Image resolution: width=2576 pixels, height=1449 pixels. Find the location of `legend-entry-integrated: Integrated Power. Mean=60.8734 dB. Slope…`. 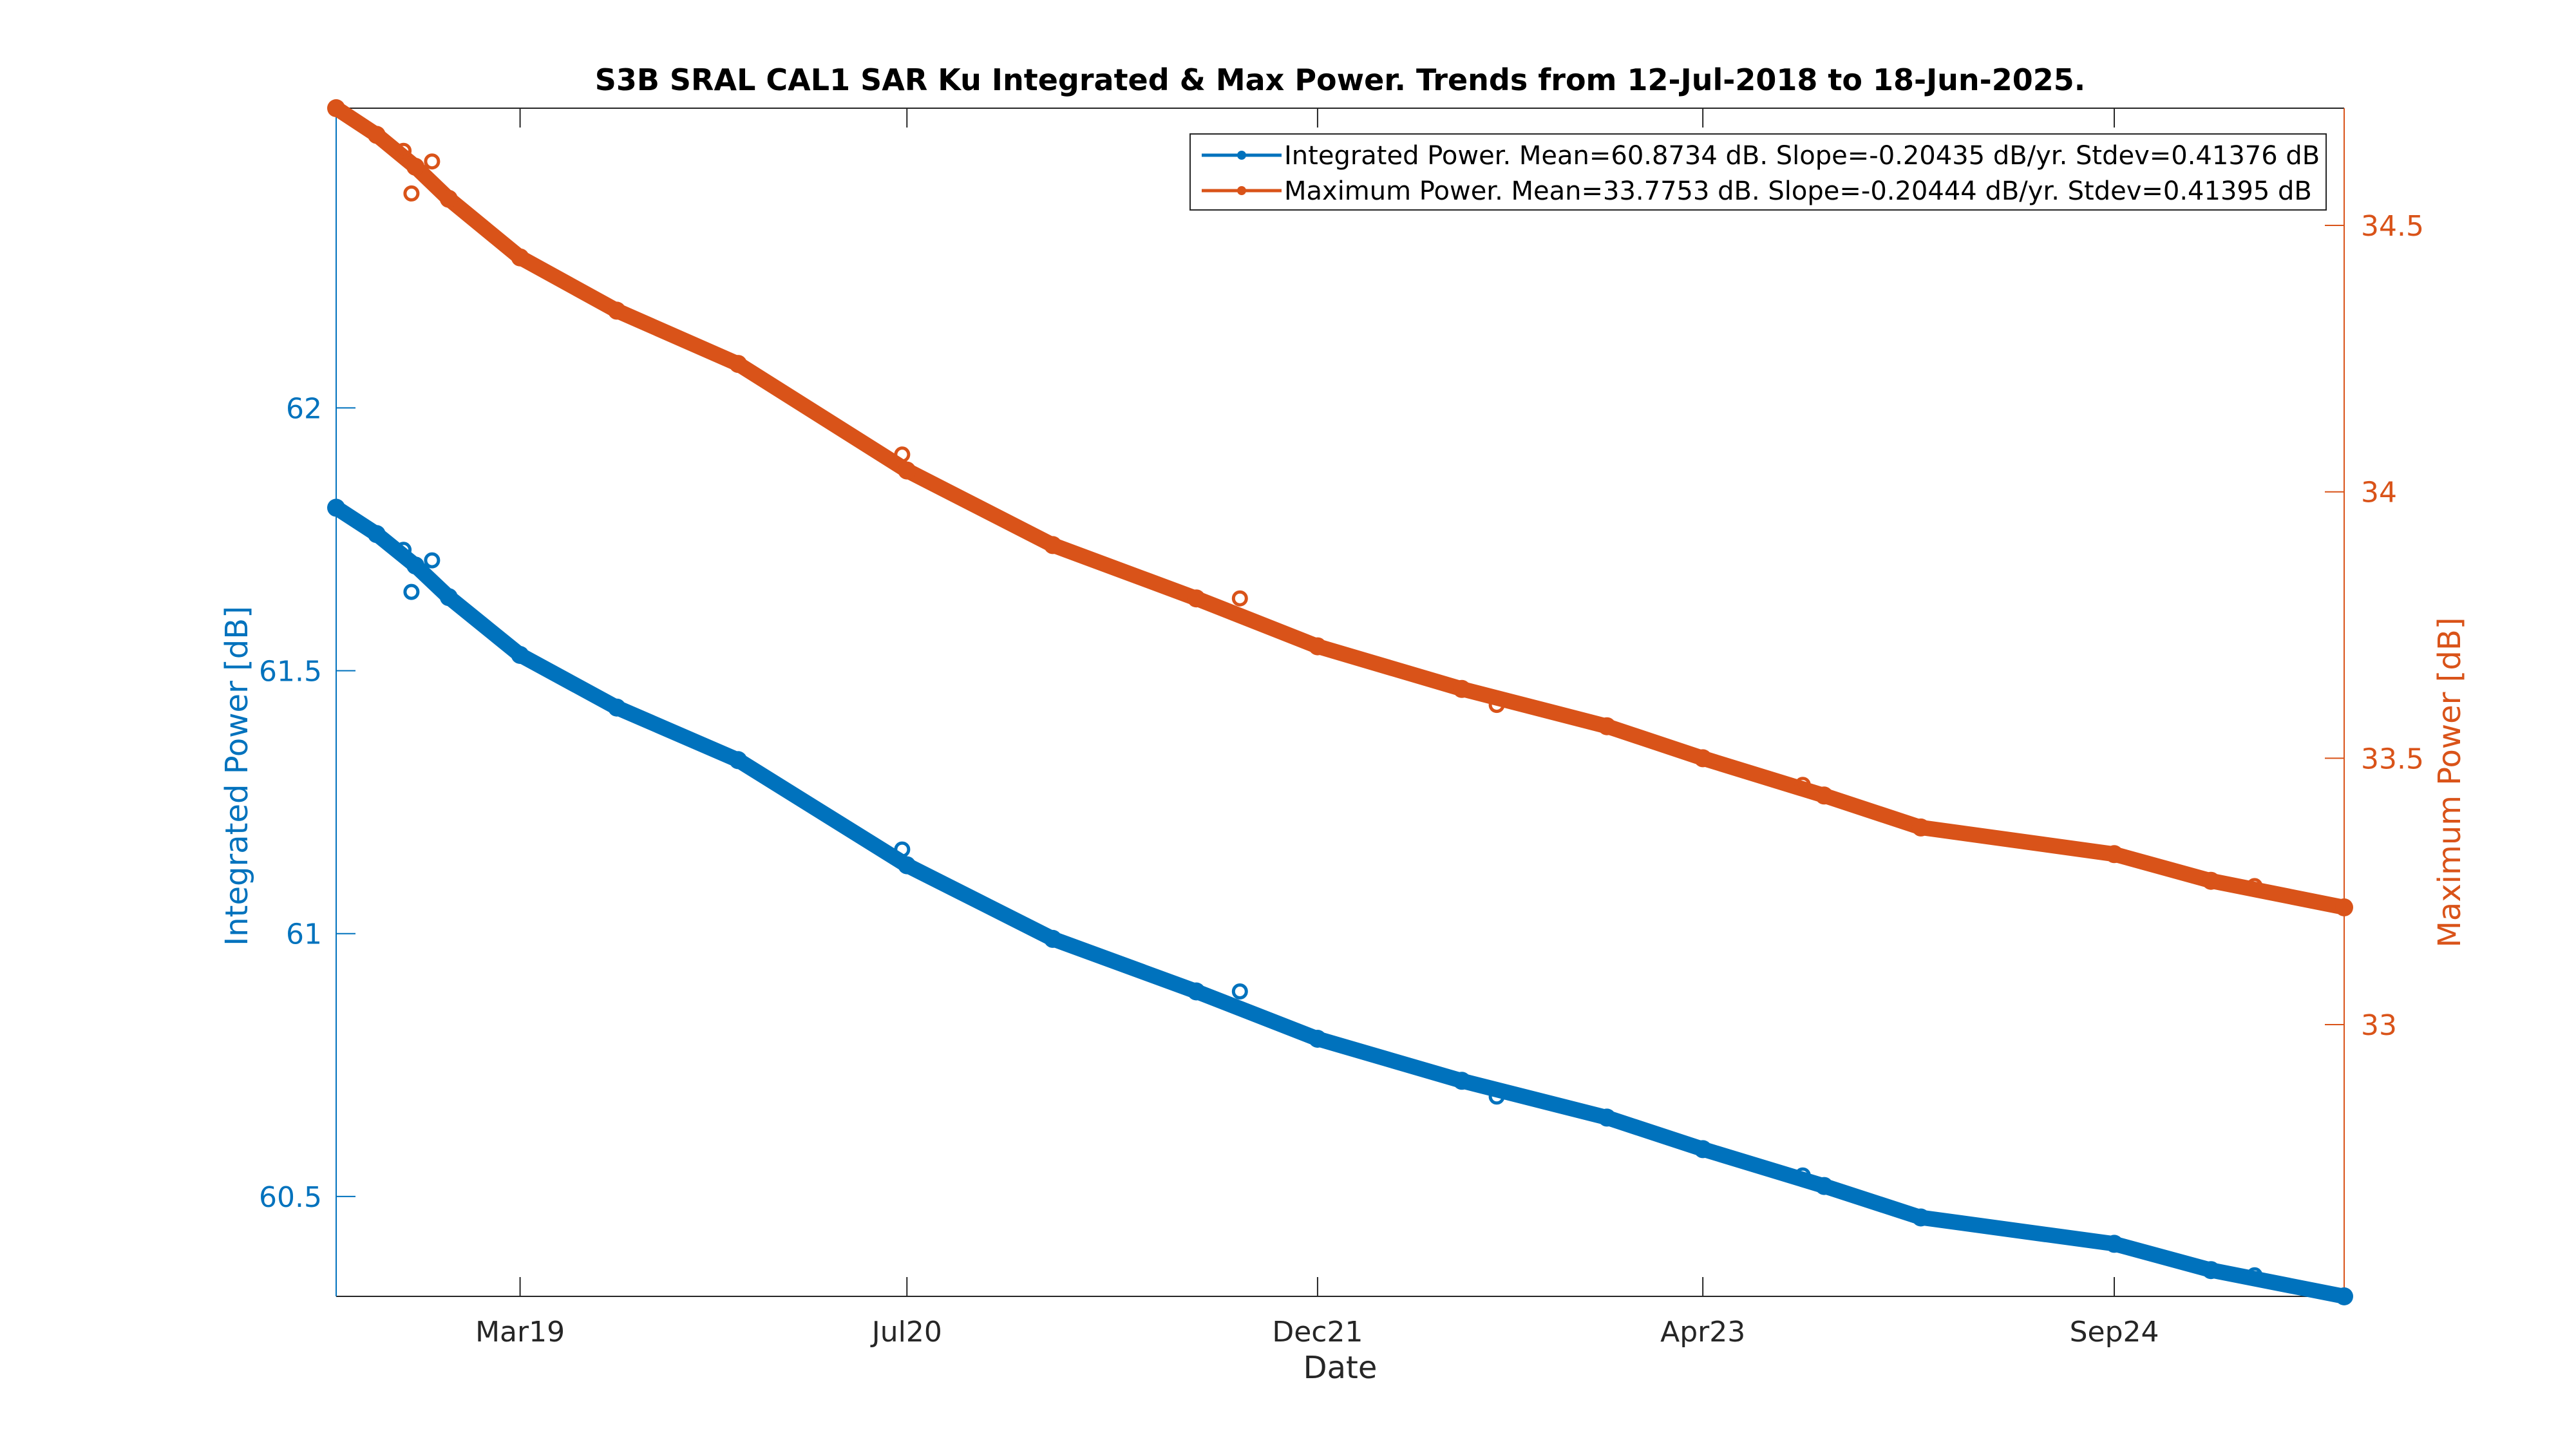

legend-entry-integrated: Integrated Power. Mean=60.8734 dB. Slope… is located at coordinates (1802, 156).